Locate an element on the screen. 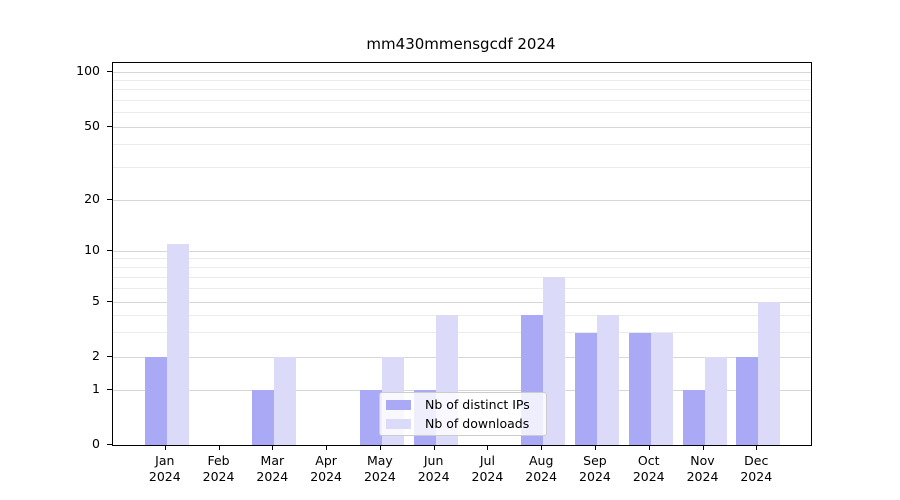 This screenshot has height=500, width=900. legend-label-downloads: Nb of downloads is located at coordinates (477, 423).